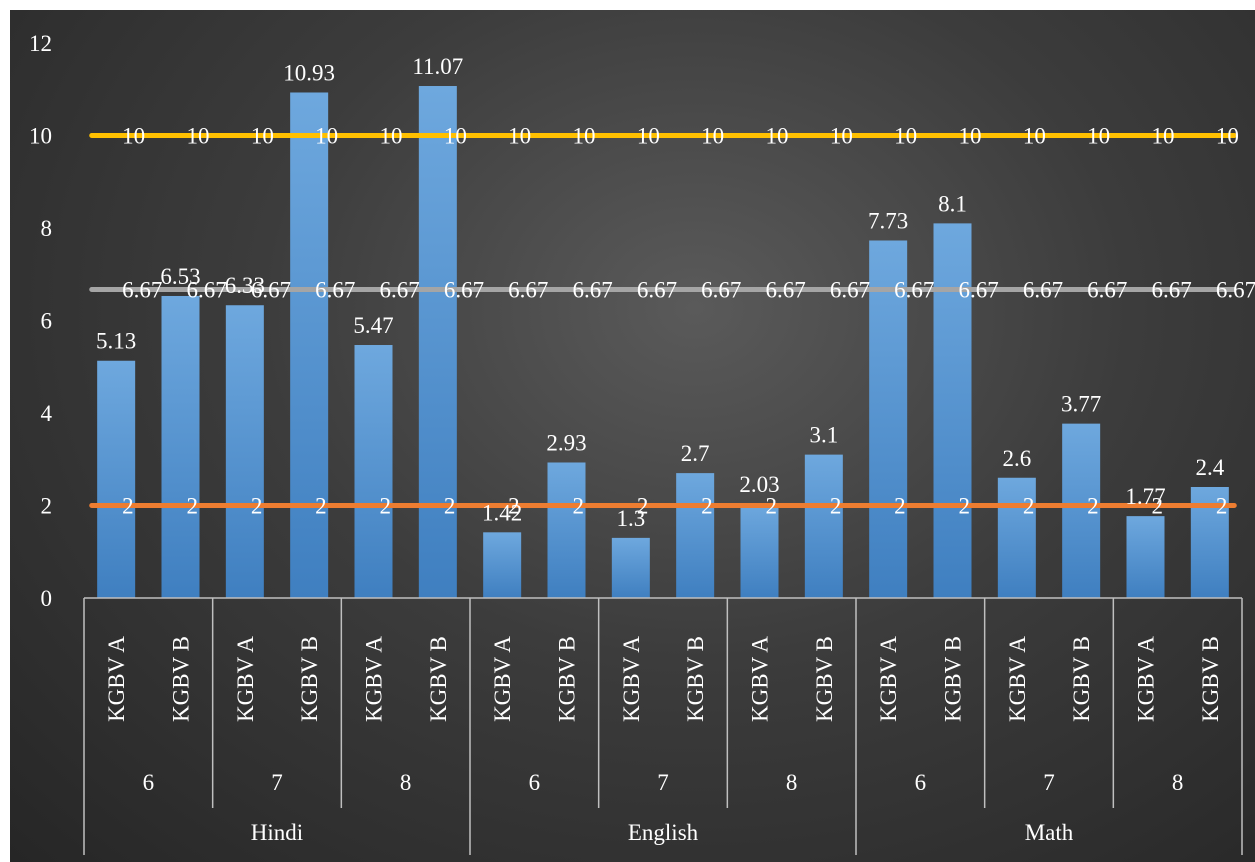  I want to click on y-tick-label: 10, so click(40, 136).